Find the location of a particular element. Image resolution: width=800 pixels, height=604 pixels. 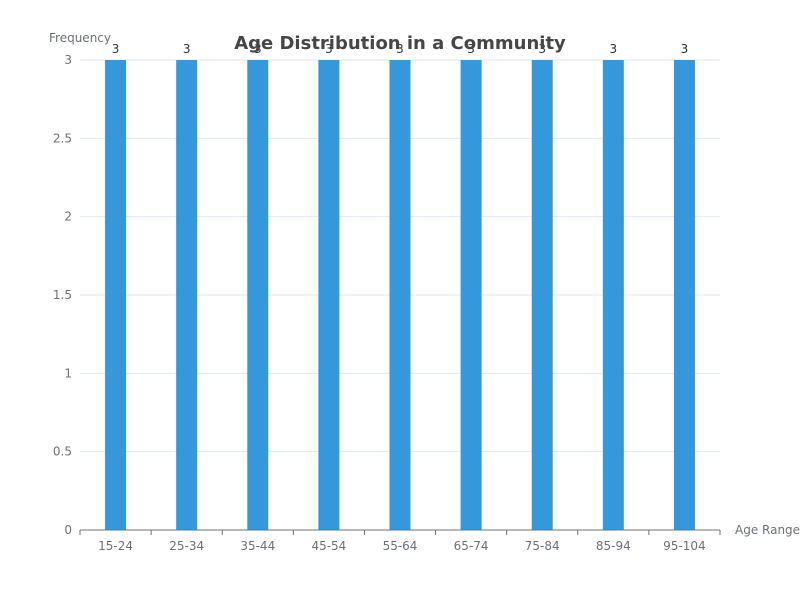

chart-title: Age Distribution in a Community is located at coordinates (400, 43).